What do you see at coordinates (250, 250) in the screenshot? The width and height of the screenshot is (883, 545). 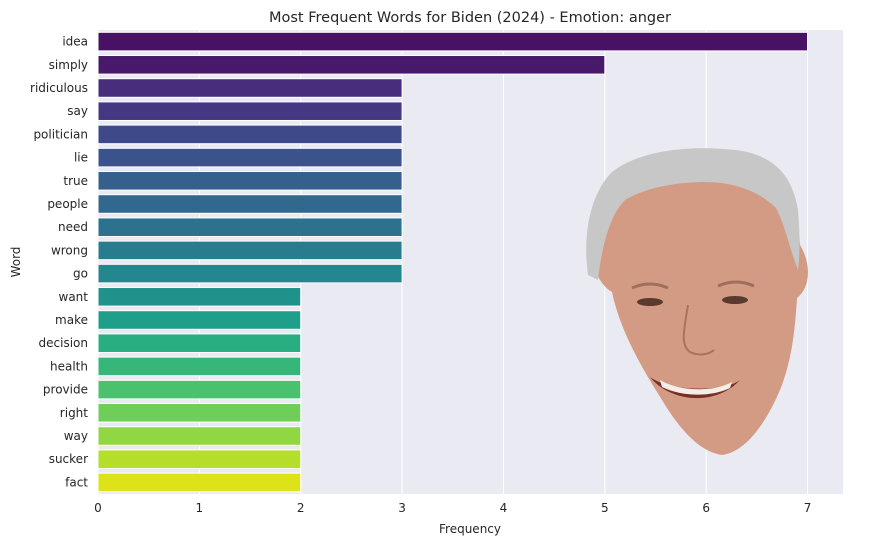 I see `bar-wrong` at bounding box center [250, 250].